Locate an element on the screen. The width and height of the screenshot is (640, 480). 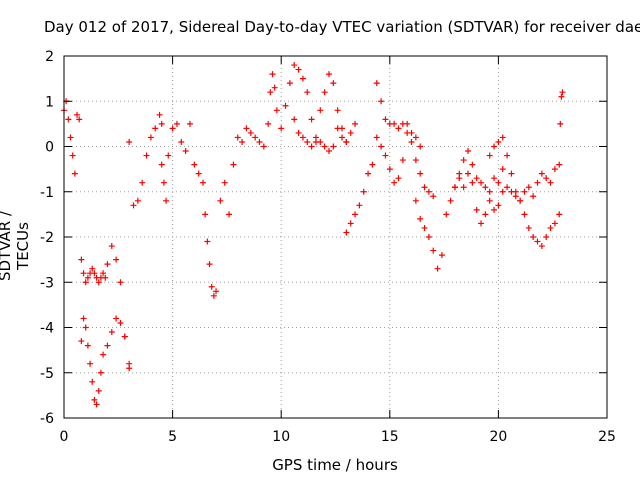
y-axis-label: SDTVAR / TECUs is located at coordinates (16, 246).